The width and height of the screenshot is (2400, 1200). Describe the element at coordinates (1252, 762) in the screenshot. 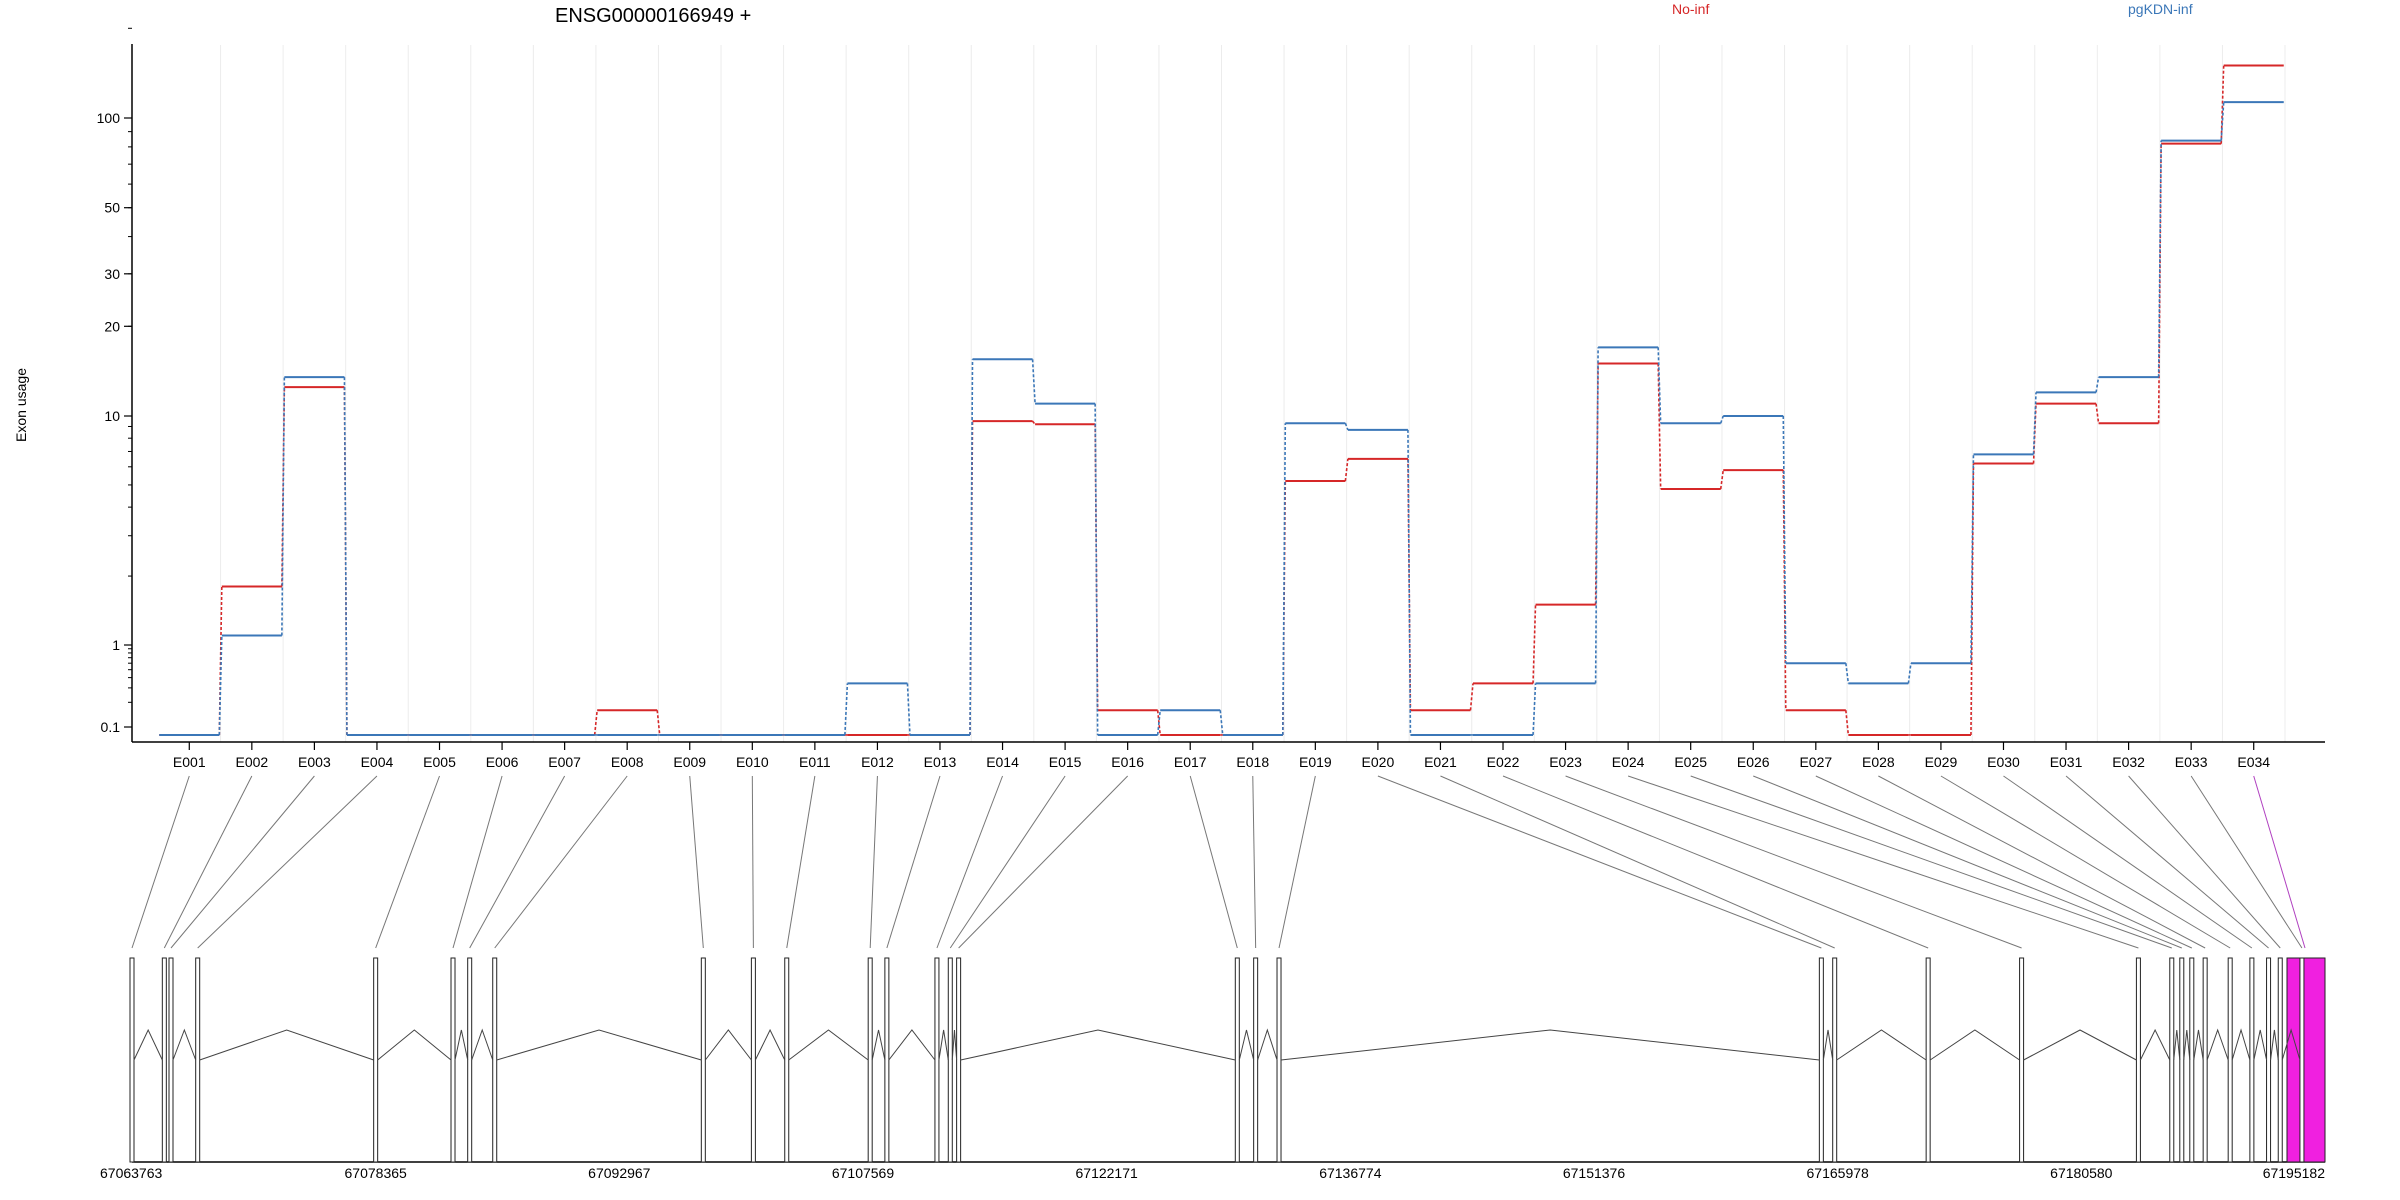

I see `x-tick-label-e018: E018` at that location.